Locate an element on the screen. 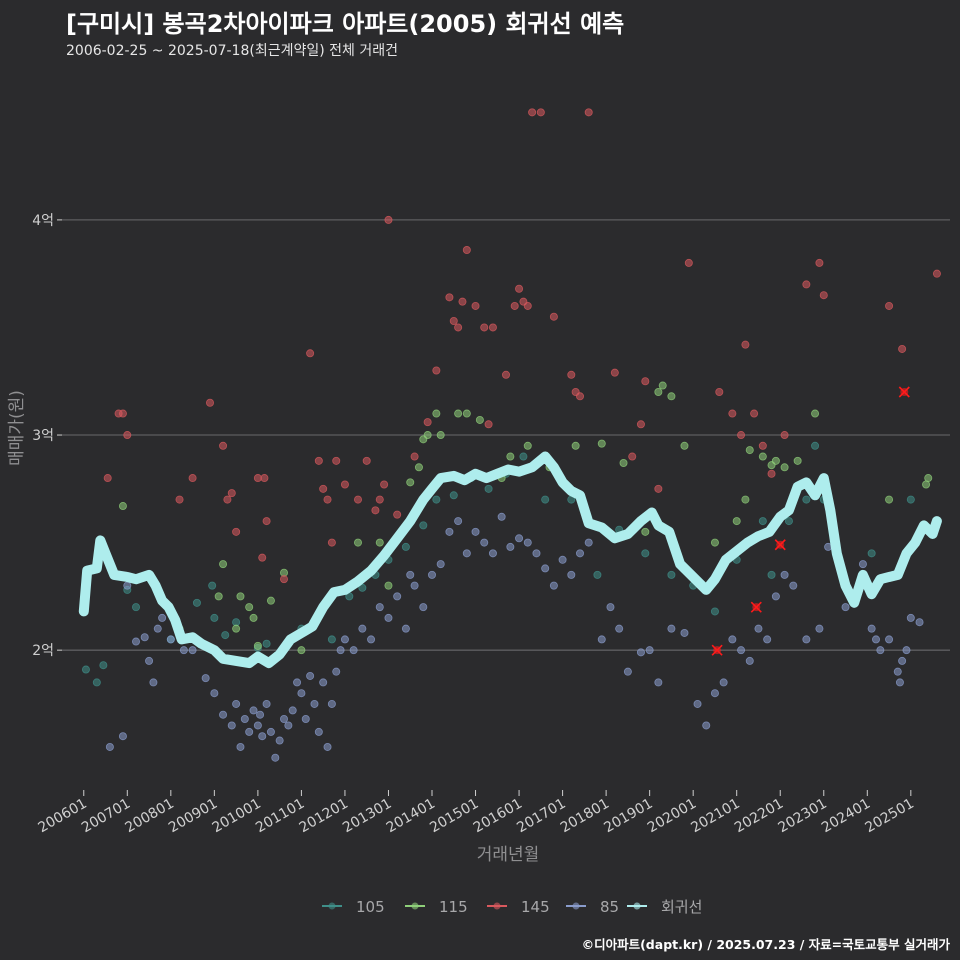 The image size is (960, 960). chart-subtitle: 2006-02-25 ~ 2025-07-18(최근계약일) 전체 거래건 is located at coordinates (232, 51).